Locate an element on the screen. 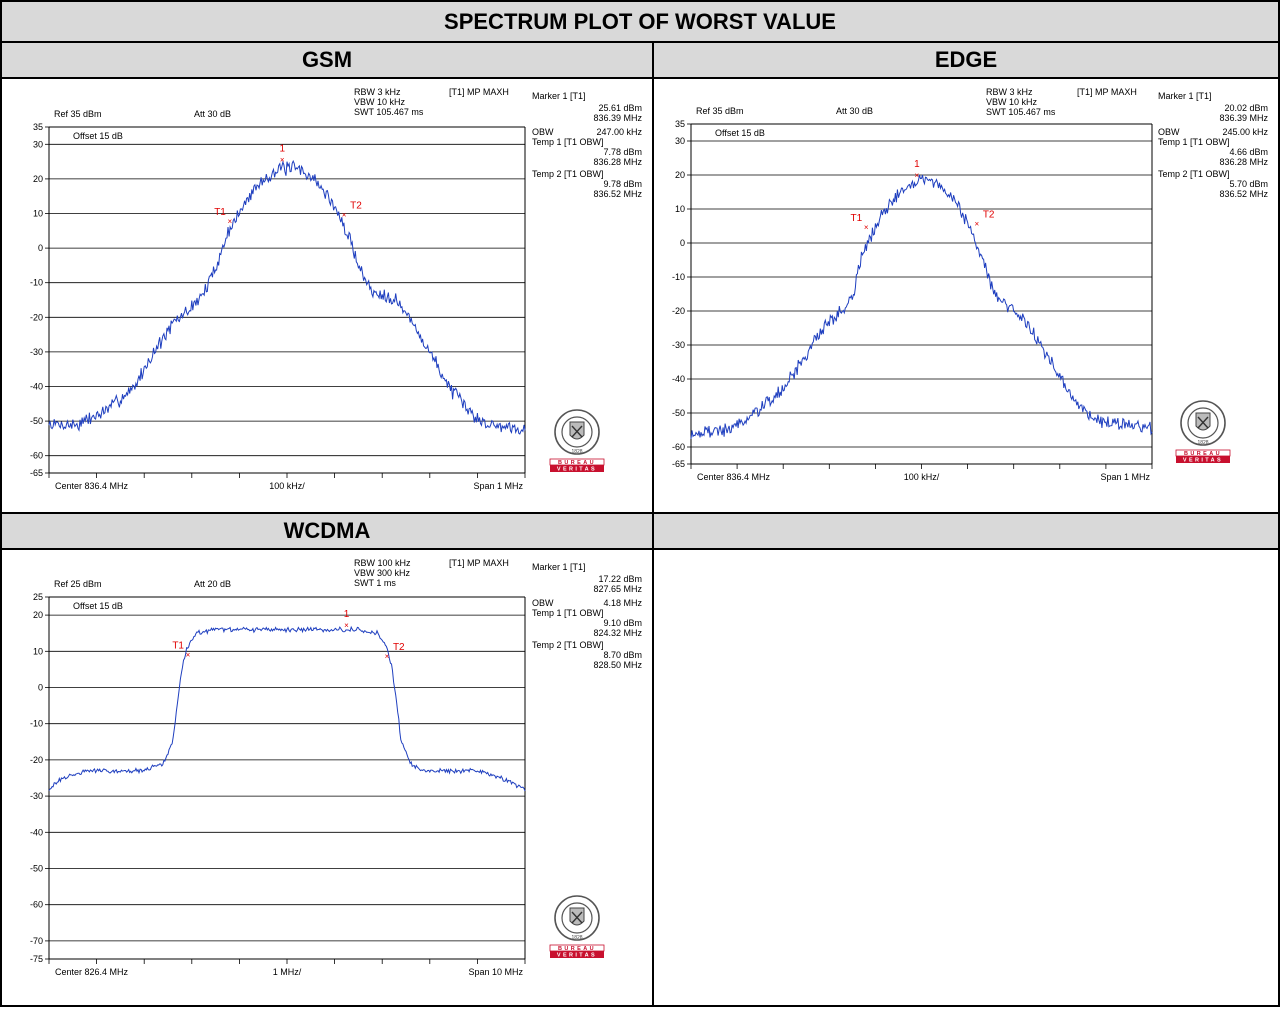 This screenshot has width=1280, height=1010. y-tick-label: -60 is located at coordinates (36, 456).